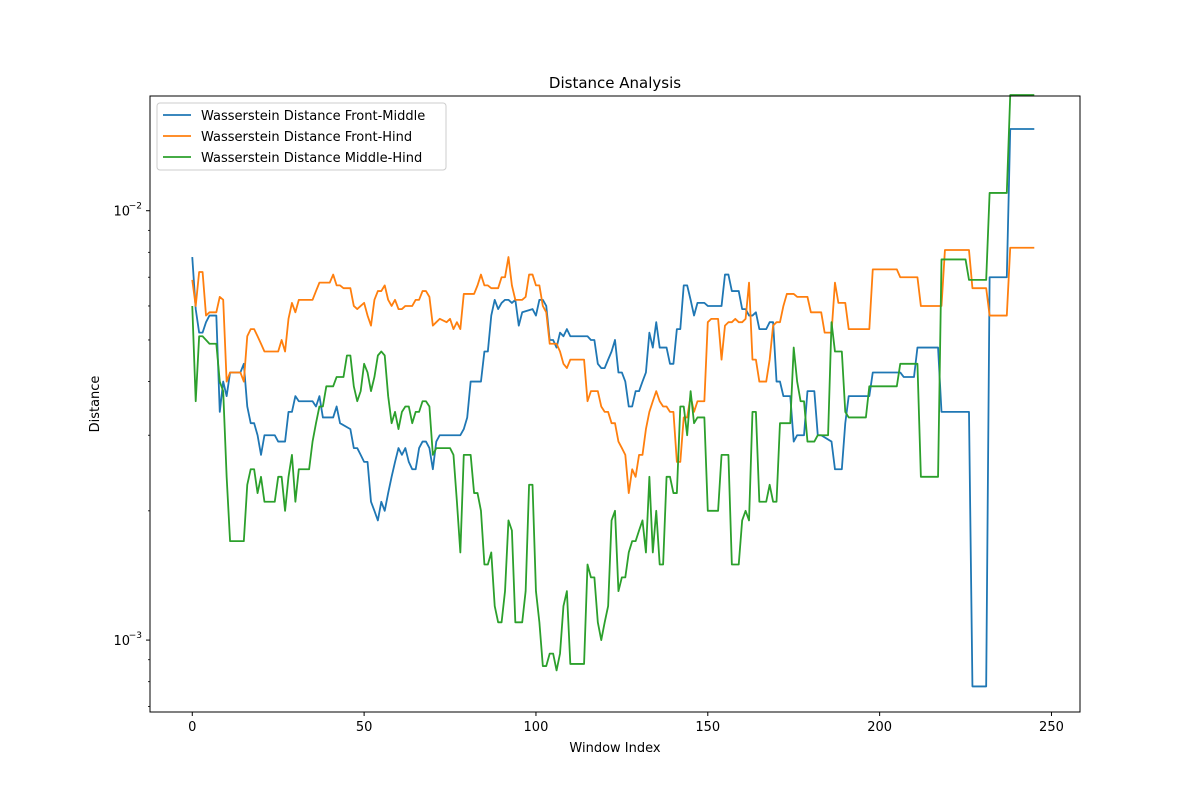 Image resolution: width=1200 pixels, height=800 pixels. Describe the element at coordinates (313, 116) in the screenshot. I see `legend-label-1: Wasserstein Distance Front-Middle` at that location.